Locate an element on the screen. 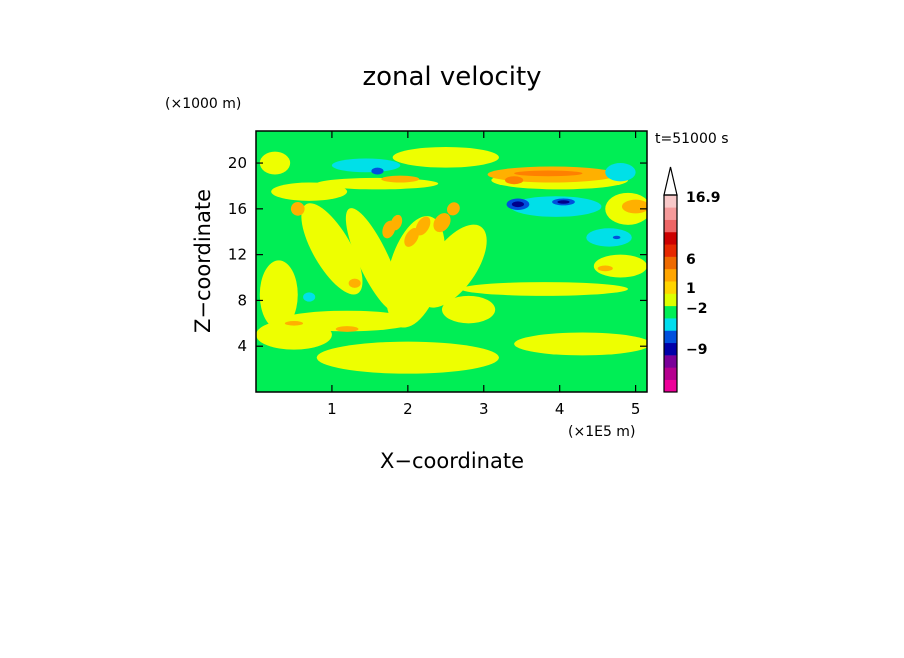  colorbar-frame is located at coordinates (670, 293).